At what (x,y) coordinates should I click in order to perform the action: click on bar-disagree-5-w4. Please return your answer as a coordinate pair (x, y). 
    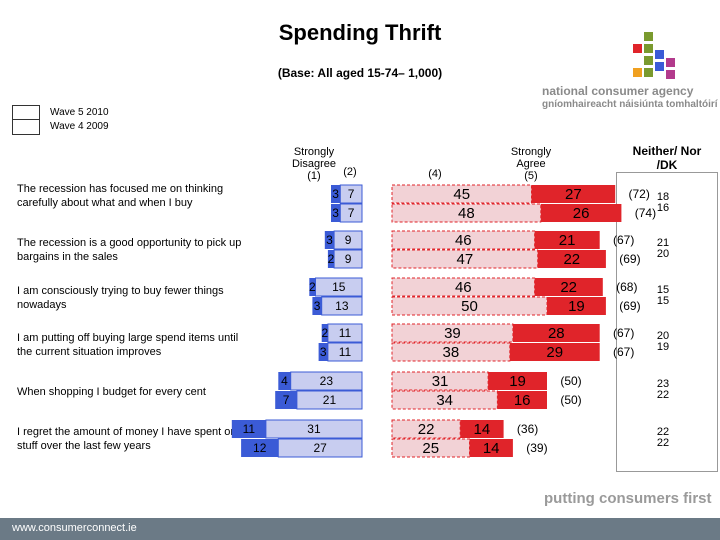
    Looking at the image, I should click on (329, 400).